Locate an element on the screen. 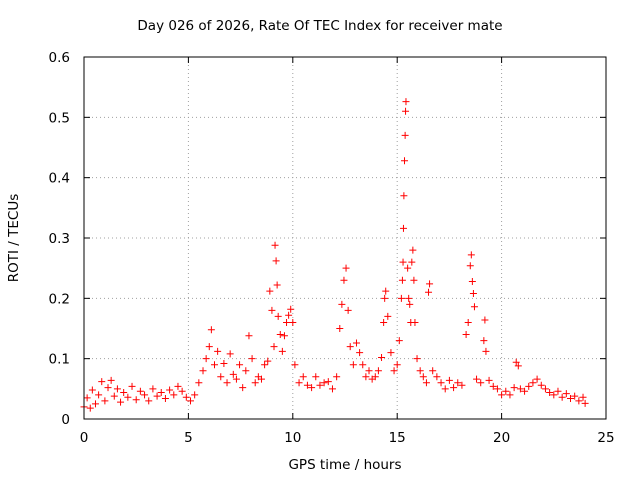 The image size is (640, 480). x-tick-label: 0 is located at coordinates (84, 438).